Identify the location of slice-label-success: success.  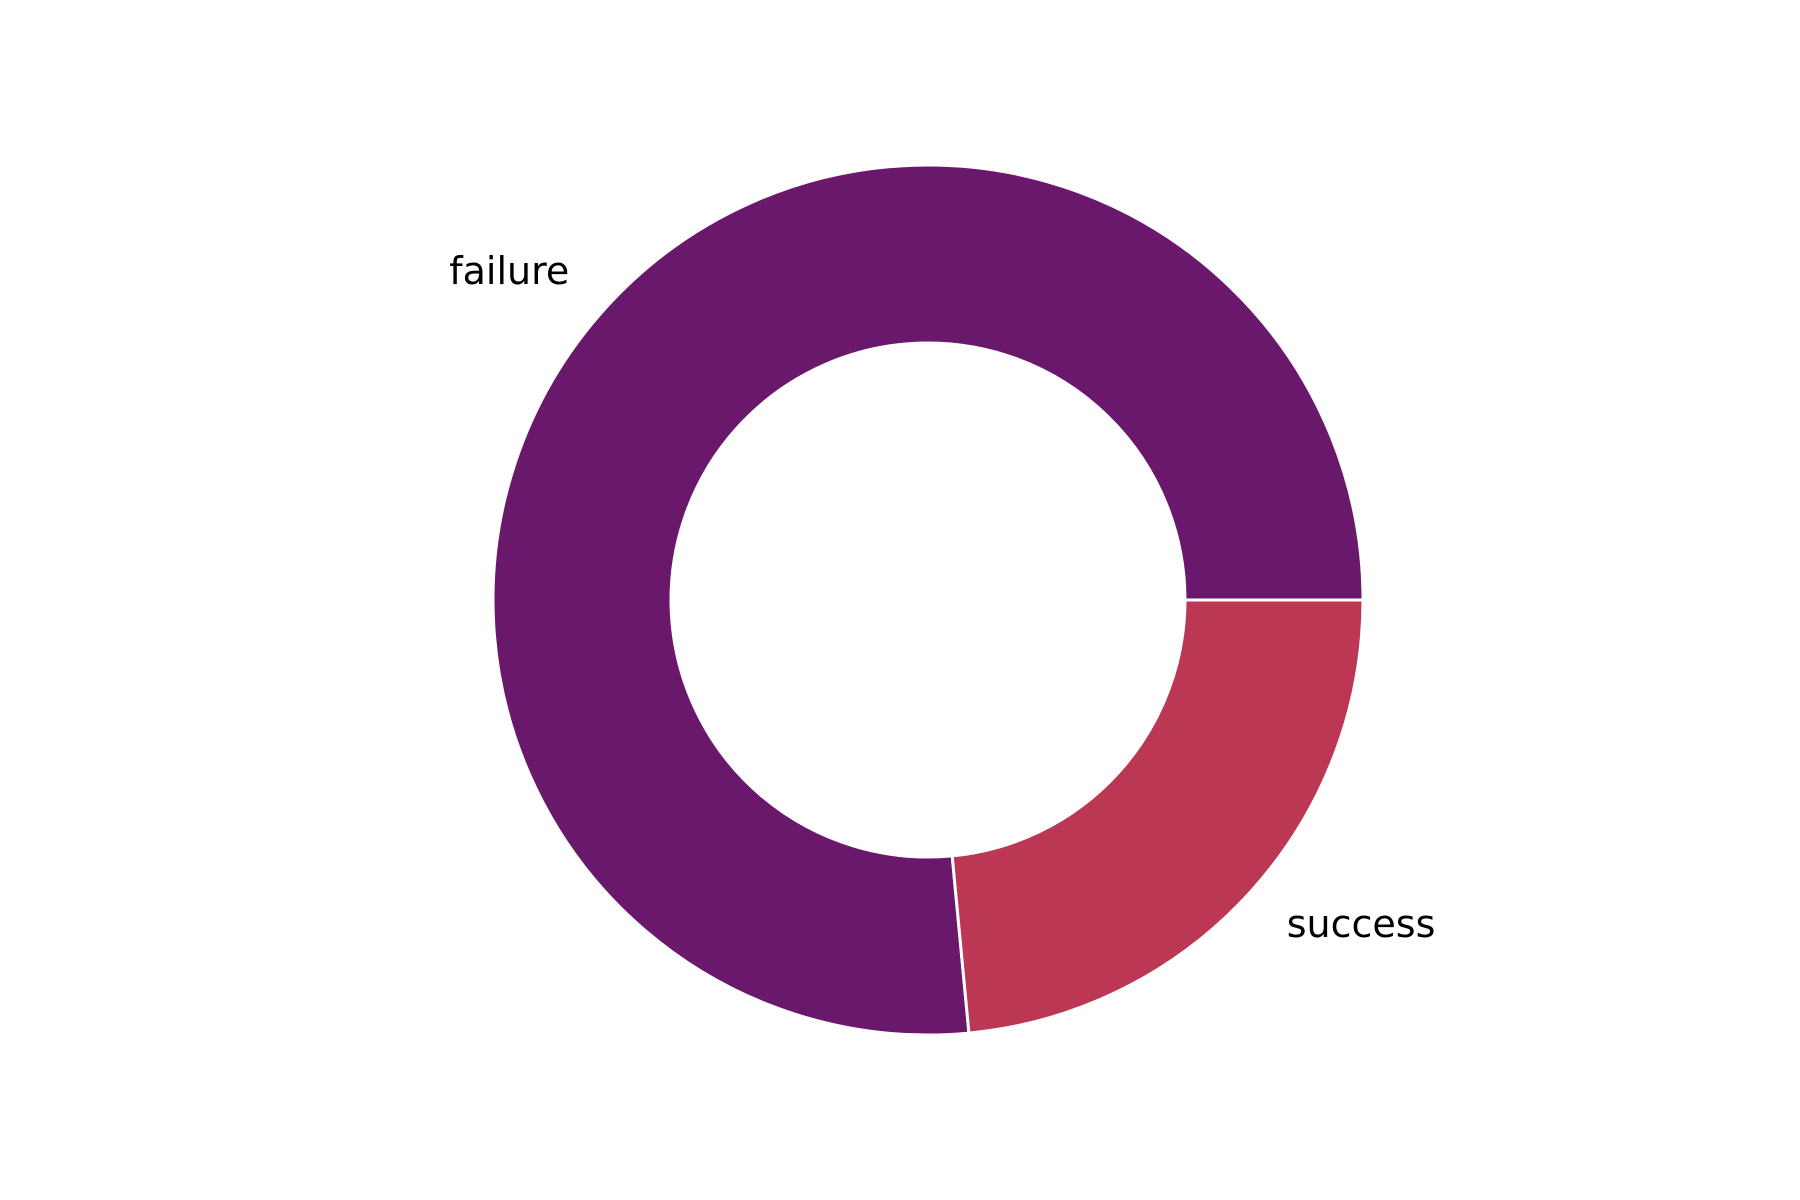
(1361, 924).